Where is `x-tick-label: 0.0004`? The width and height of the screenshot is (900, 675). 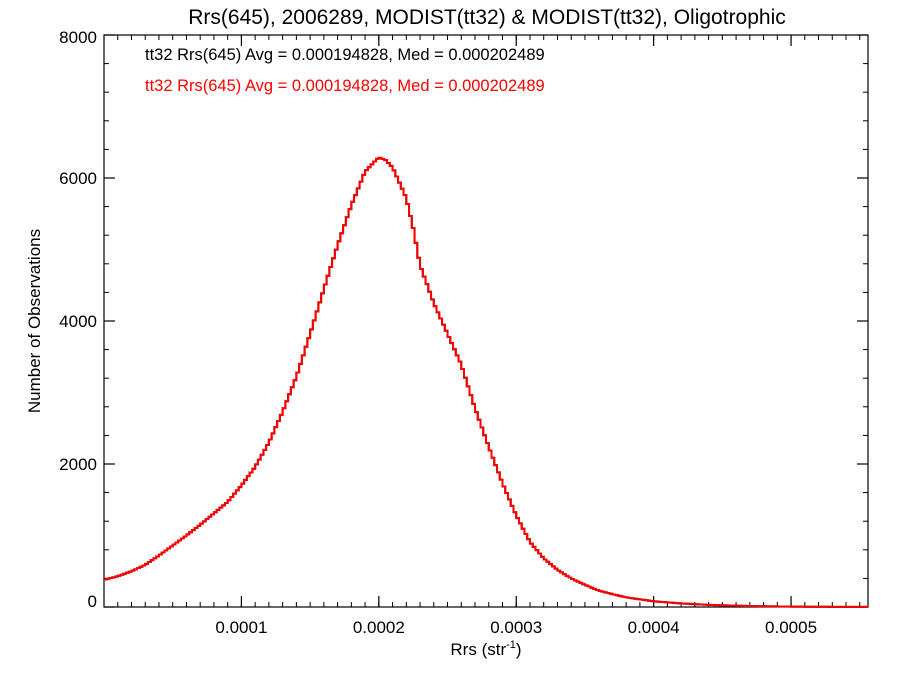
x-tick-label: 0.0004 is located at coordinates (654, 627).